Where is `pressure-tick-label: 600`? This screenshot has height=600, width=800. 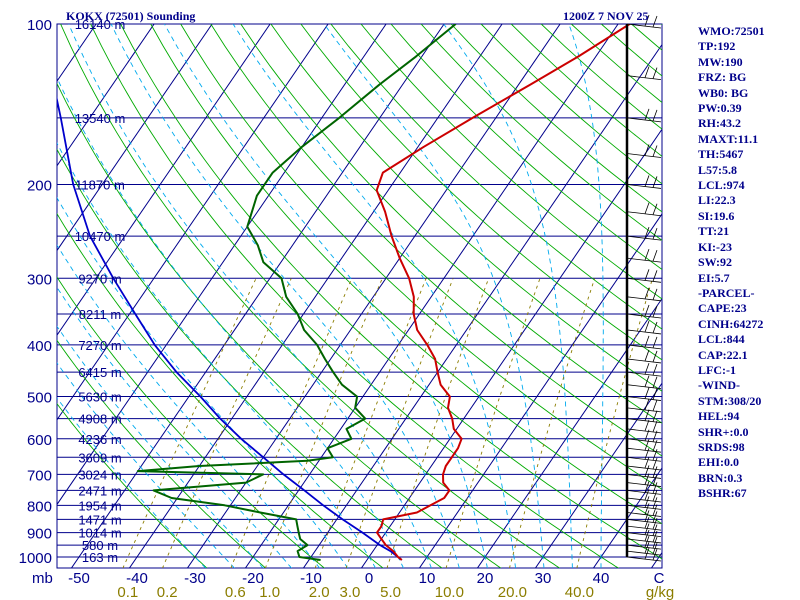 pressure-tick-label: 600 is located at coordinates (39, 440).